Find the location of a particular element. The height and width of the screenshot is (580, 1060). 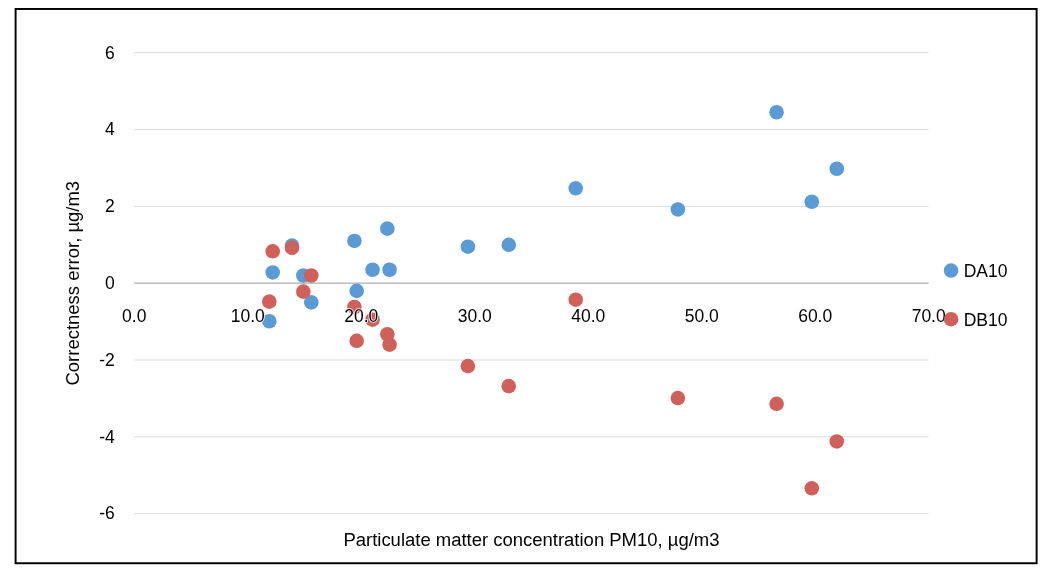

x-tick-label: 40.0 is located at coordinates (588, 316).